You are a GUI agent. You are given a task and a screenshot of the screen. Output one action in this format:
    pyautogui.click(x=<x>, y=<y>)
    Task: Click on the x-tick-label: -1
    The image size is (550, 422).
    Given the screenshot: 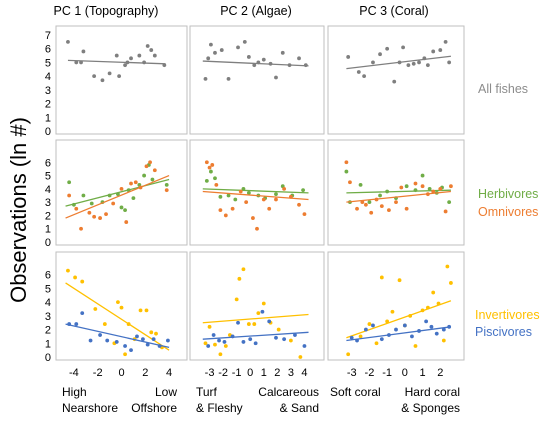 What is the action you would take?
    pyautogui.click(x=387, y=373)
    